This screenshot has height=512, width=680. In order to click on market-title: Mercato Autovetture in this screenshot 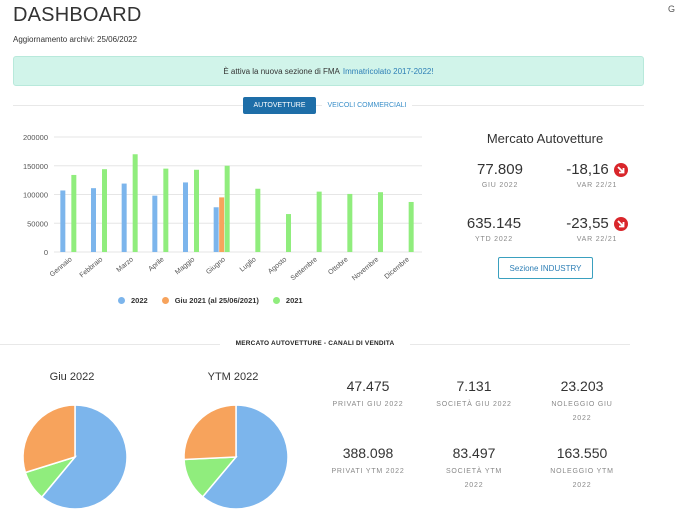, I will do `click(545, 138)`.